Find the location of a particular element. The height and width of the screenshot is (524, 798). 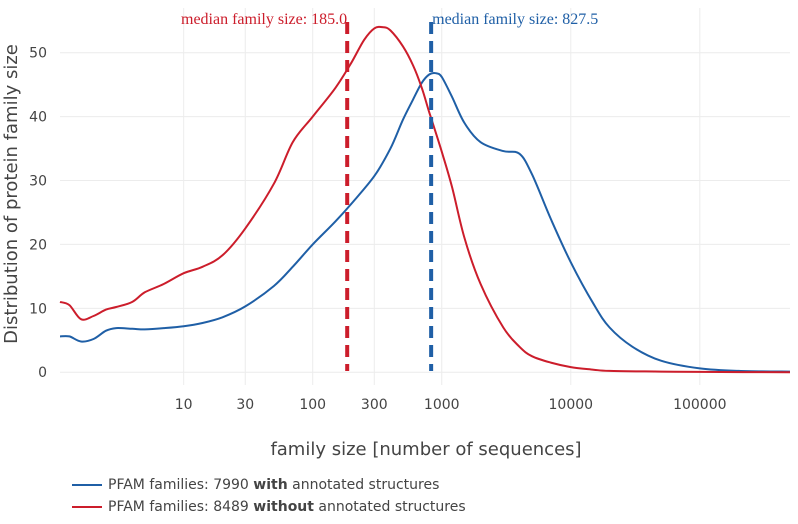

x-axis-label: family size [number of sequences] is located at coordinates (425, 449).